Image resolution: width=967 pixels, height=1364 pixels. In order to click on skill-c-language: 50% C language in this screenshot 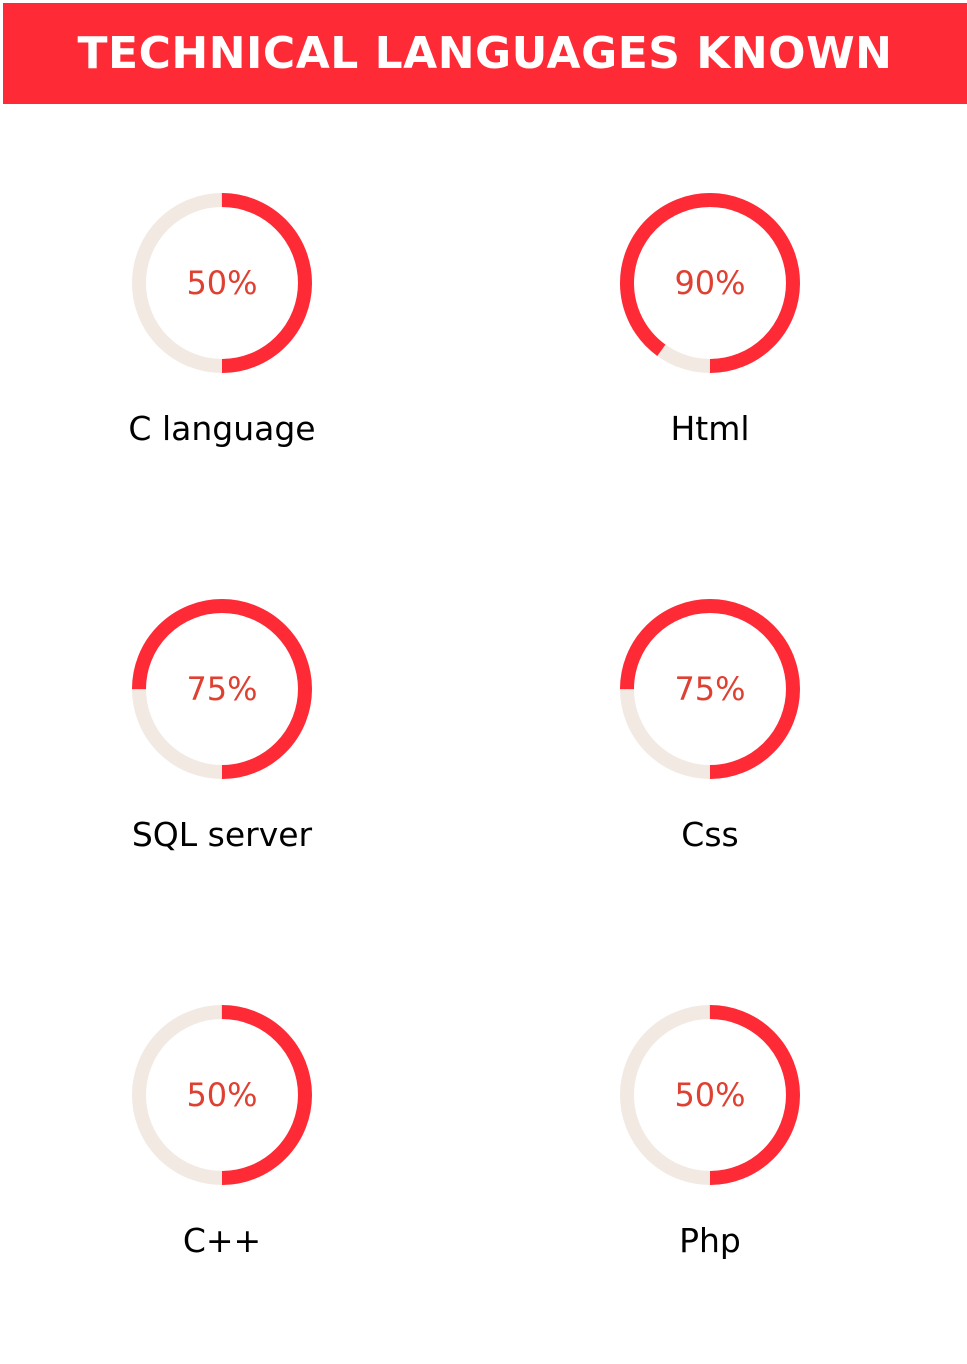, I will do `click(222, 343)`.